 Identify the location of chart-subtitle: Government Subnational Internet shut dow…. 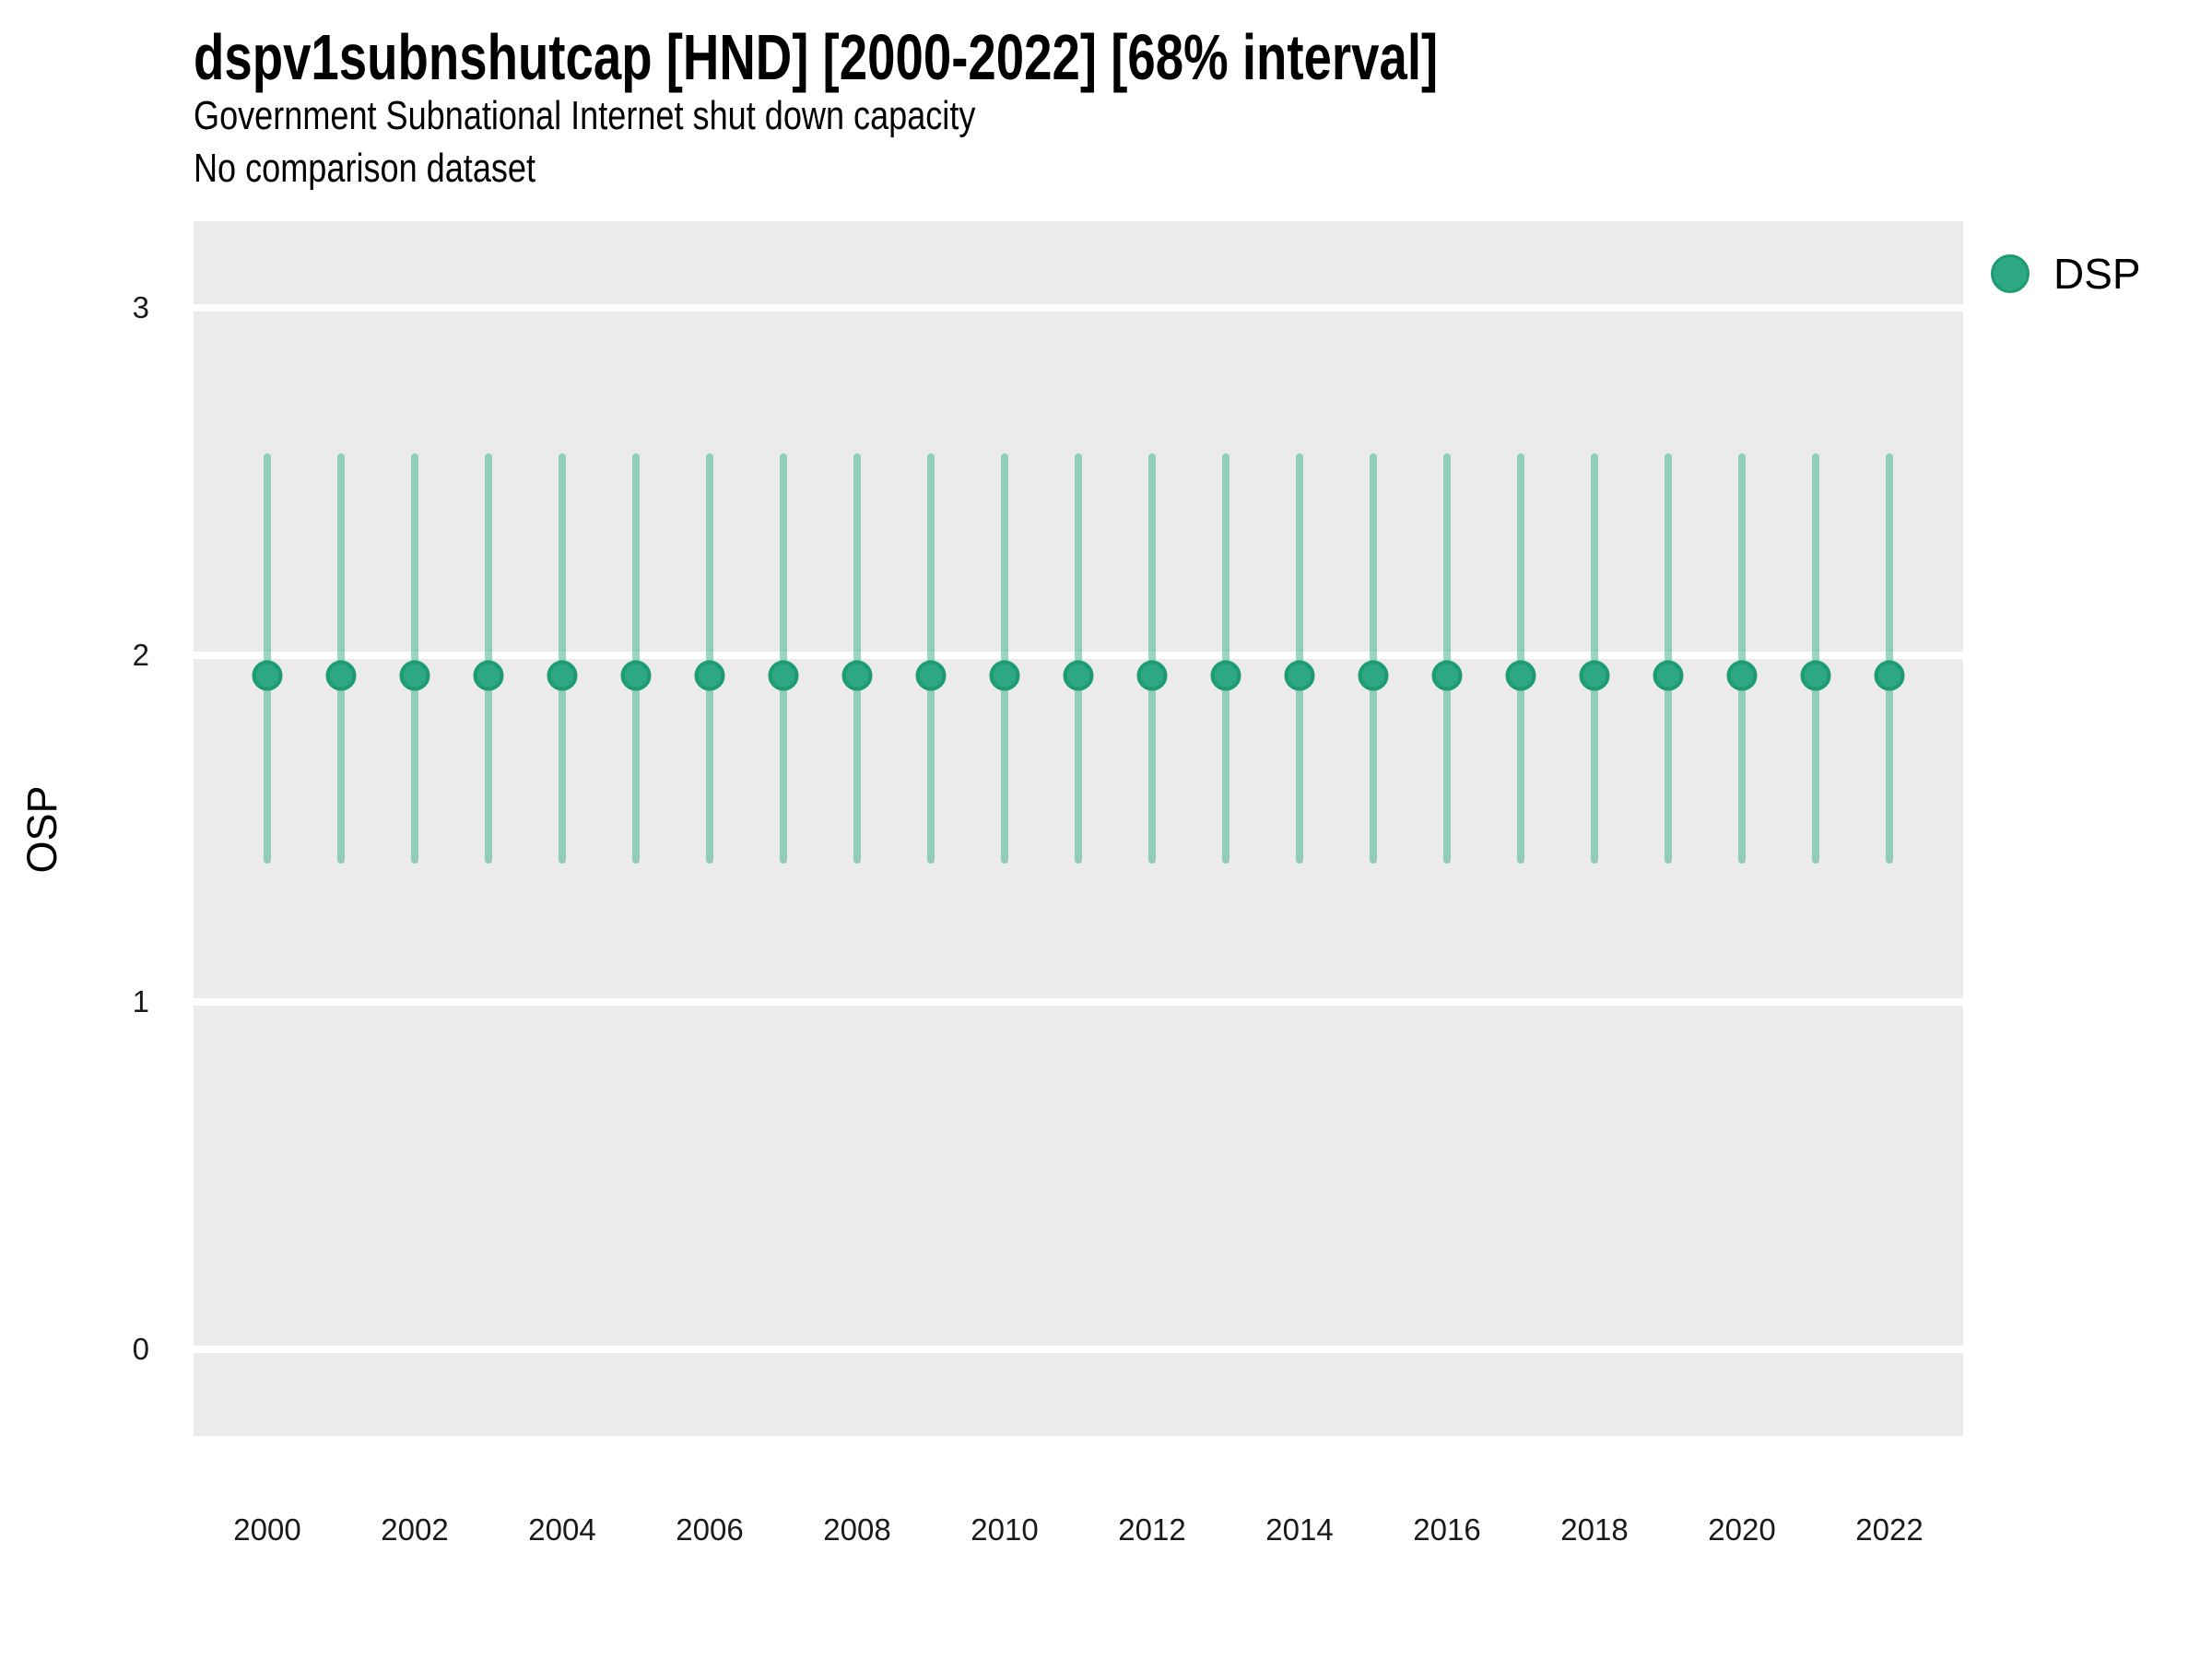
(585, 115).